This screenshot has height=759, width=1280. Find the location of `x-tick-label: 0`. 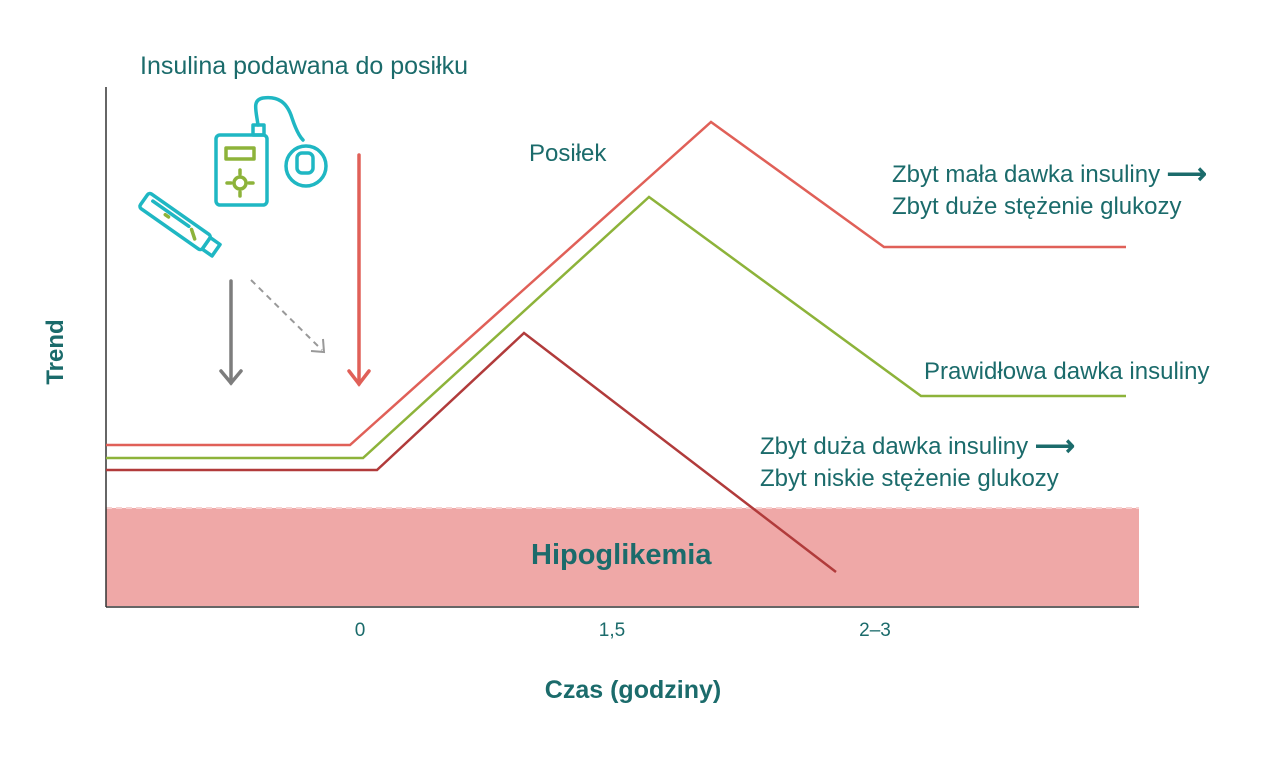

x-tick-label: 0 is located at coordinates (360, 630).